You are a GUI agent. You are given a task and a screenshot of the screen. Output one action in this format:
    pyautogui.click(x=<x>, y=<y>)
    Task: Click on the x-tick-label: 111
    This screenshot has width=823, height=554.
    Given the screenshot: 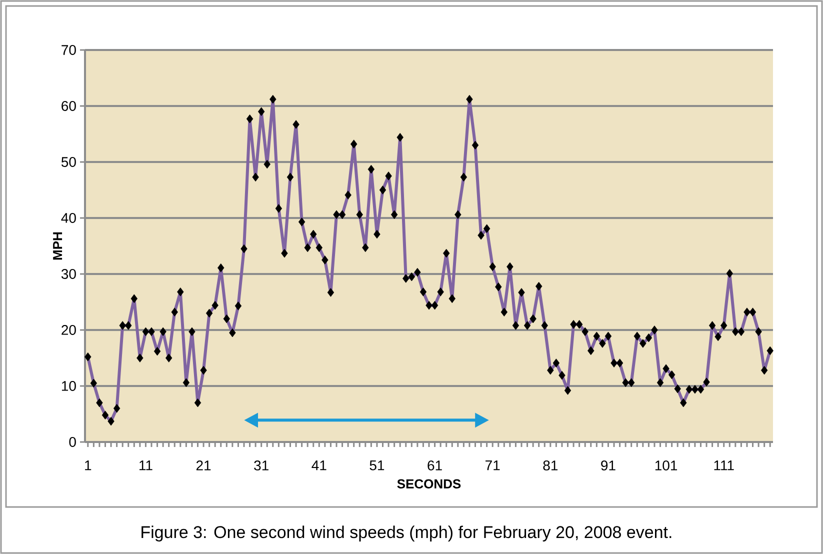 What is the action you would take?
    pyautogui.click(x=724, y=465)
    